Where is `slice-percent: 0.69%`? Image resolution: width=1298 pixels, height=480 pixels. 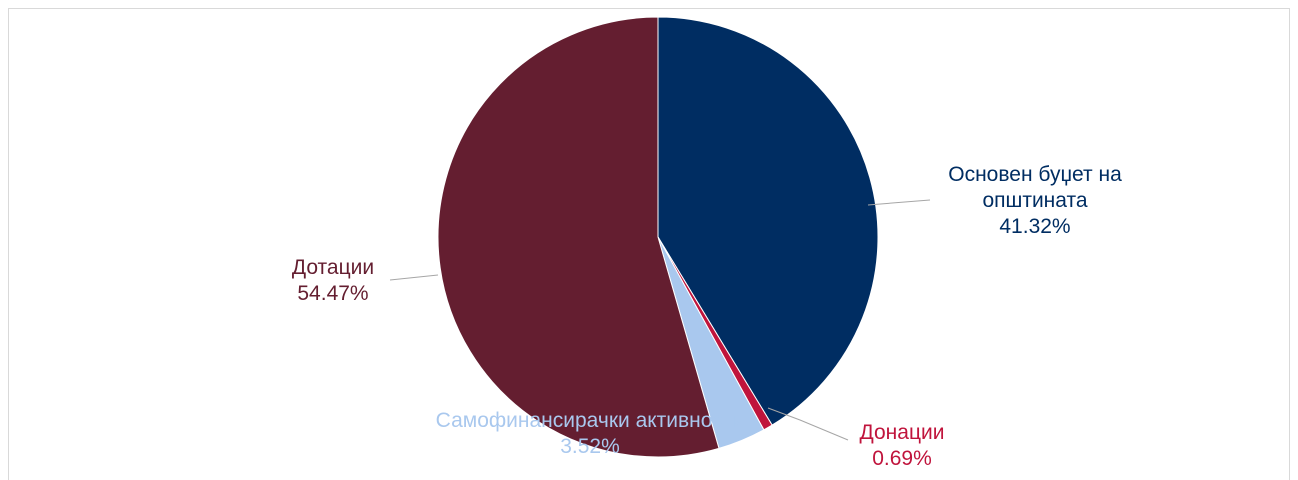 slice-percent: 0.69% is located at coordinates (902, 458).